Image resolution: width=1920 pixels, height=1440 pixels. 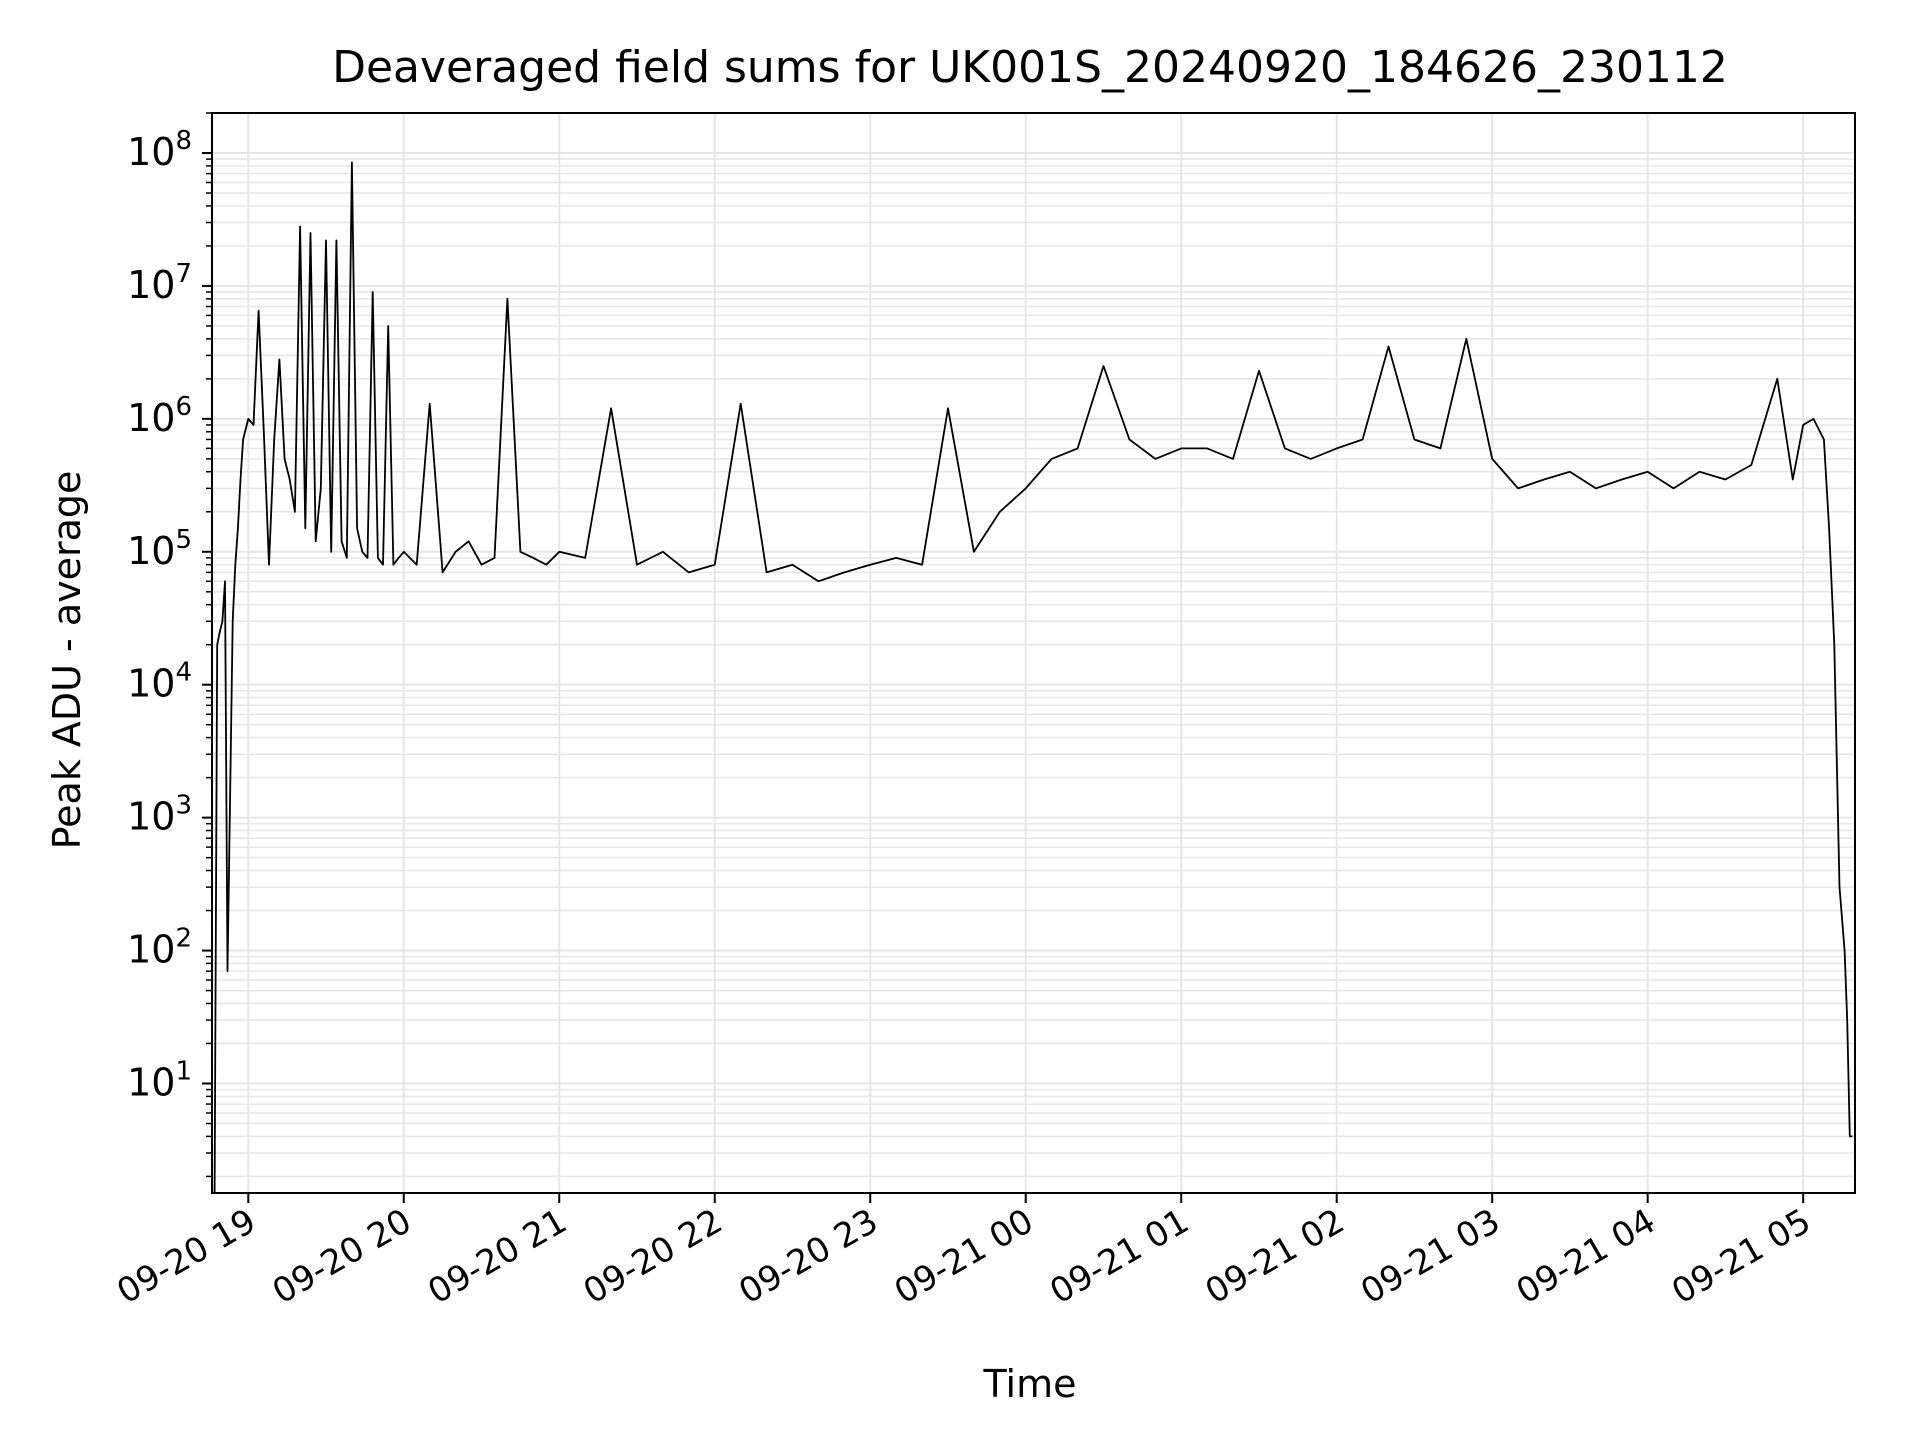 I want to click on y-tick-label: 106, so click(x=159, y=416).